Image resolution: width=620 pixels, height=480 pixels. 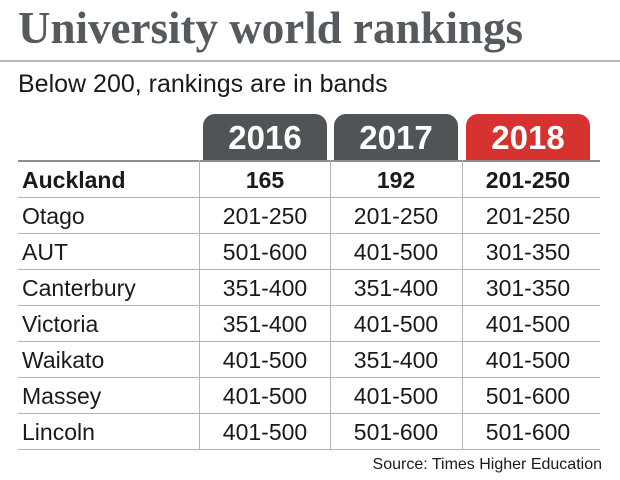 I want to click on university-name: Lincoln, so click(x=58, y=432).